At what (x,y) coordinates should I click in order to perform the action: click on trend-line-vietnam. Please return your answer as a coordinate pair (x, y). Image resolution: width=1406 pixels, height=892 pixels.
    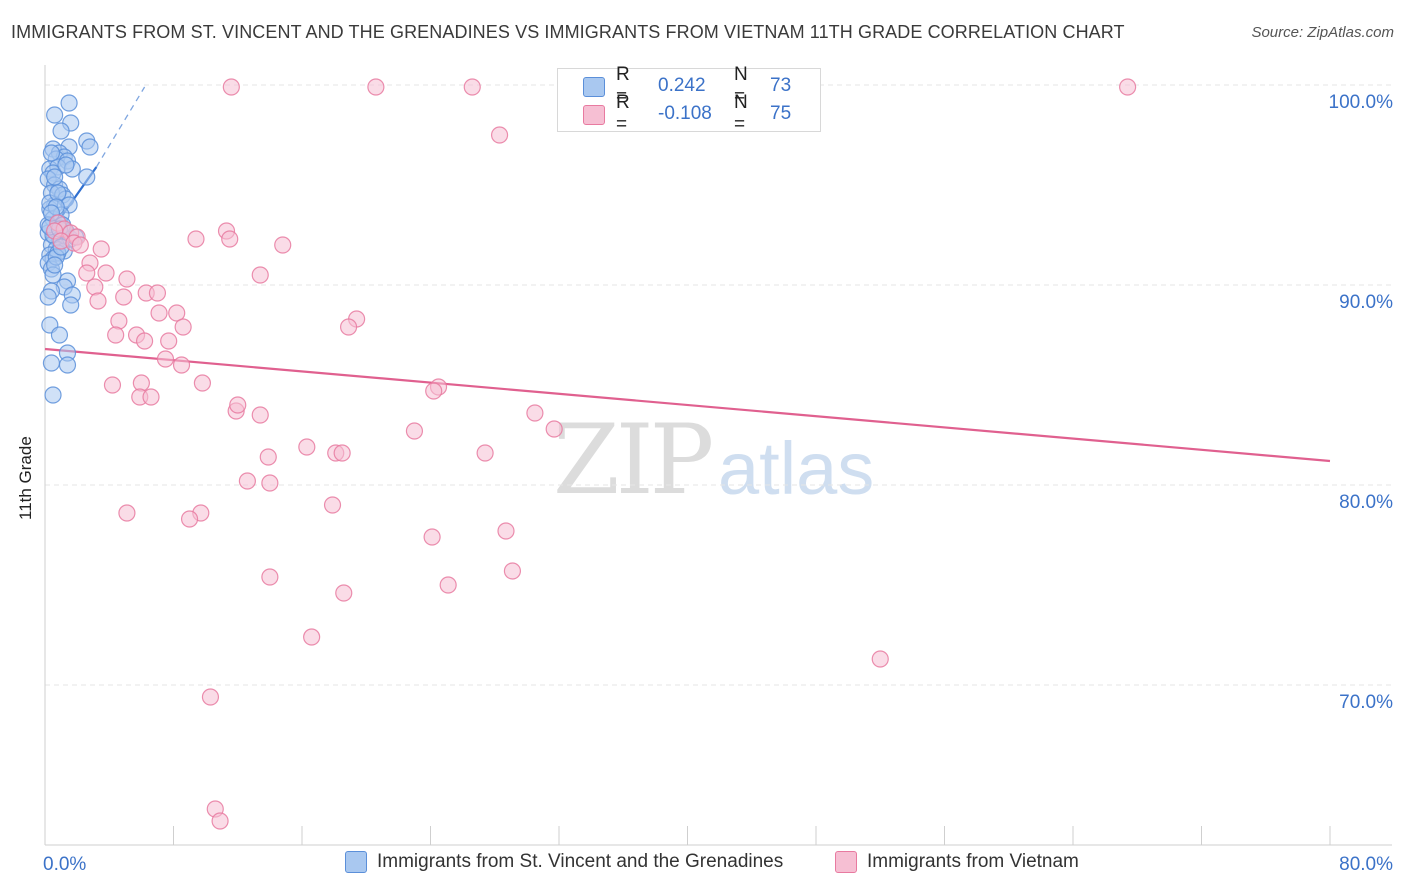
    Looking at the image, I should click on (687, 405).